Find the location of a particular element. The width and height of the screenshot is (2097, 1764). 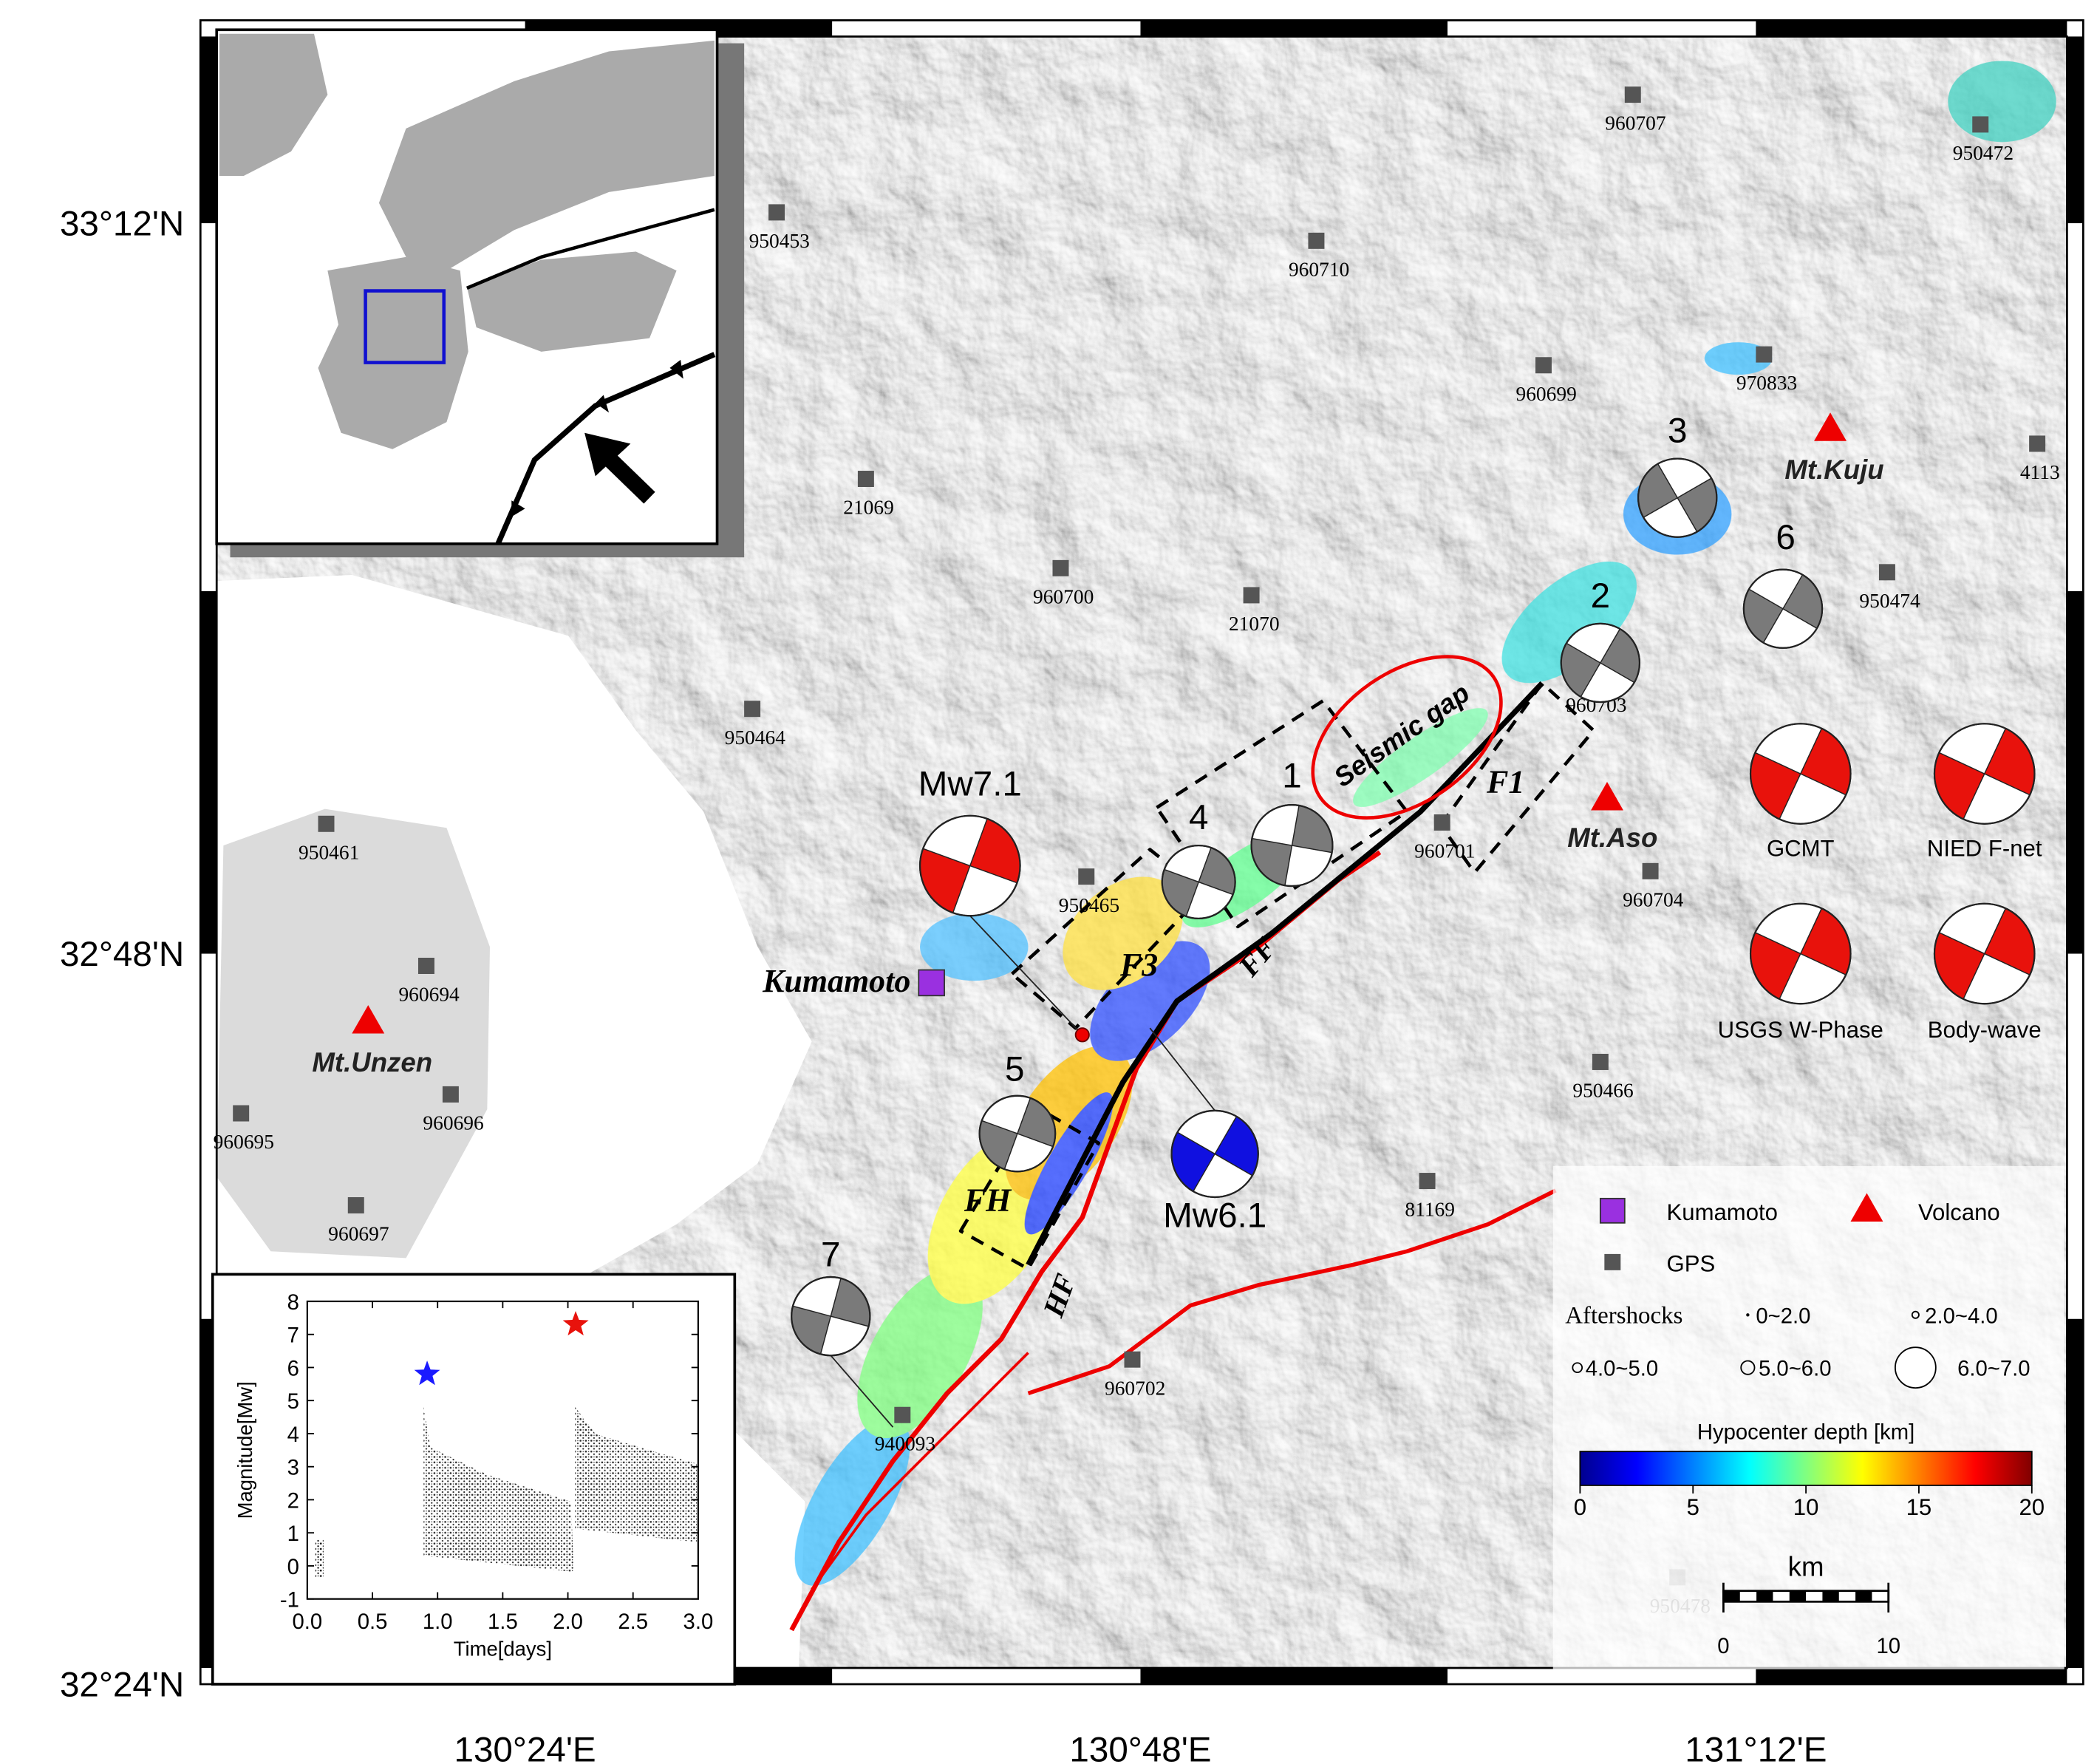

y-tick-label: 4 is located at coordinates (293, 1435).